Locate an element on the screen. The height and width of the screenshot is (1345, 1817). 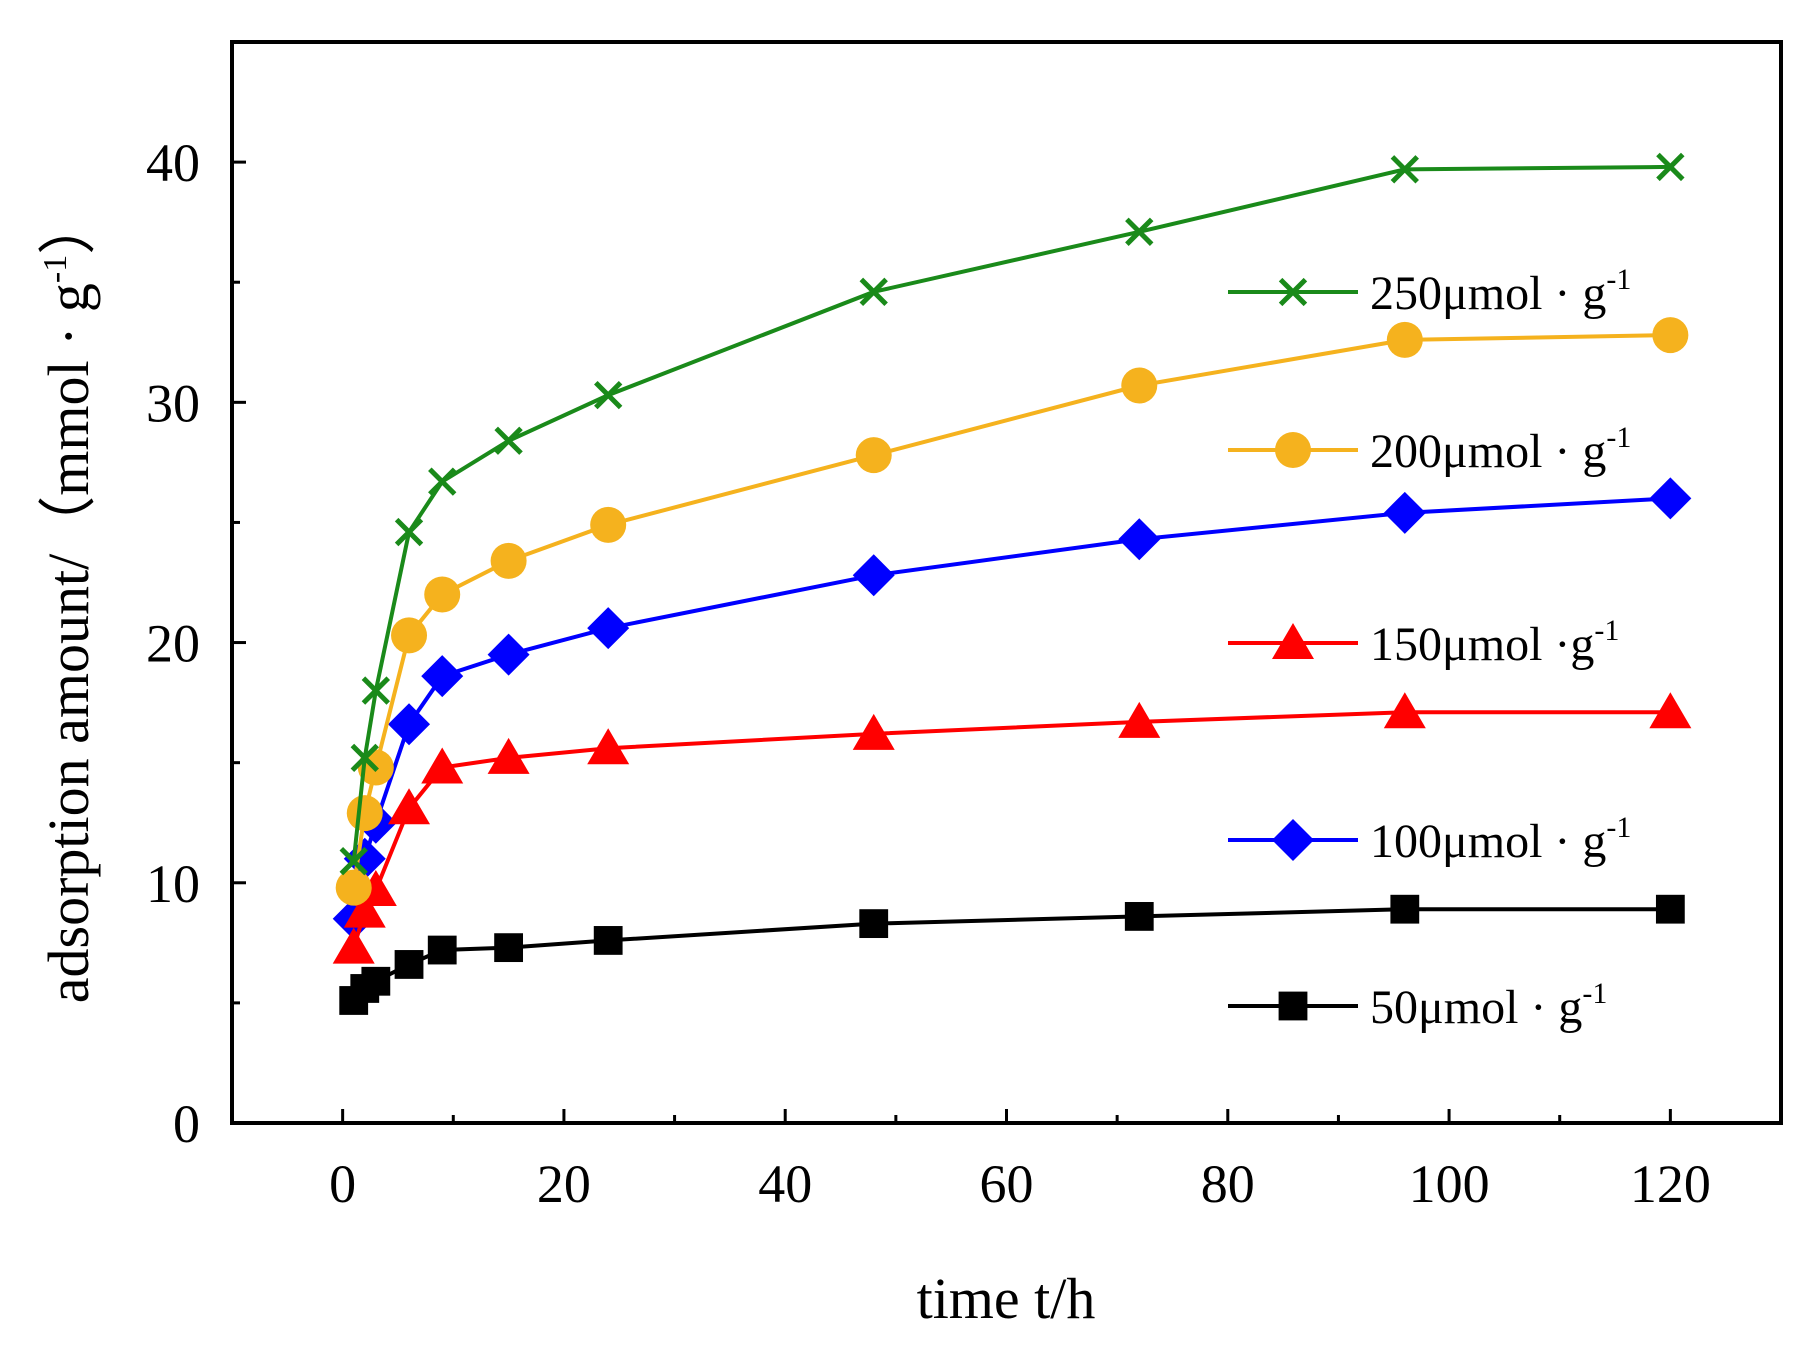
legend-label: 200μmol · g-1 is located at coordinates (1500, 449).